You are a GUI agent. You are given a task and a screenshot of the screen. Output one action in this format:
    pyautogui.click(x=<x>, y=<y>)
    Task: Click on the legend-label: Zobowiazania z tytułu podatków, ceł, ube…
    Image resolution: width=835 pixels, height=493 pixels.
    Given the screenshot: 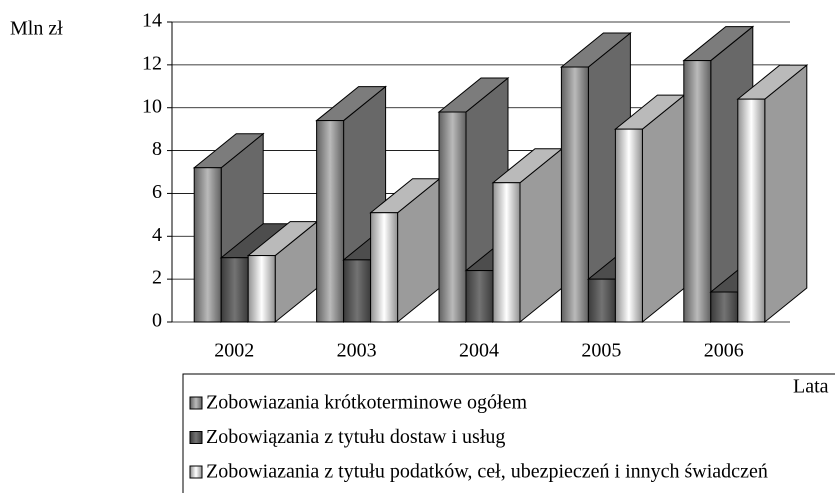 What is the action you would take?
    pyautogui.click(x=487, y=472)
    